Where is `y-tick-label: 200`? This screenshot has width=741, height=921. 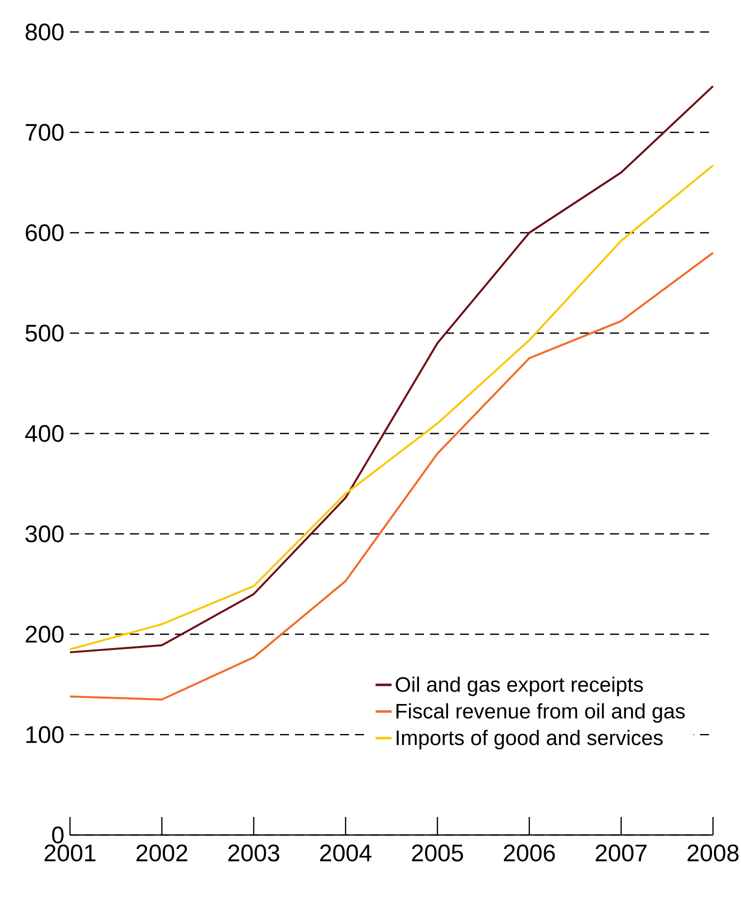 y-tick-label: 200 is located at coordinates (45, 634).